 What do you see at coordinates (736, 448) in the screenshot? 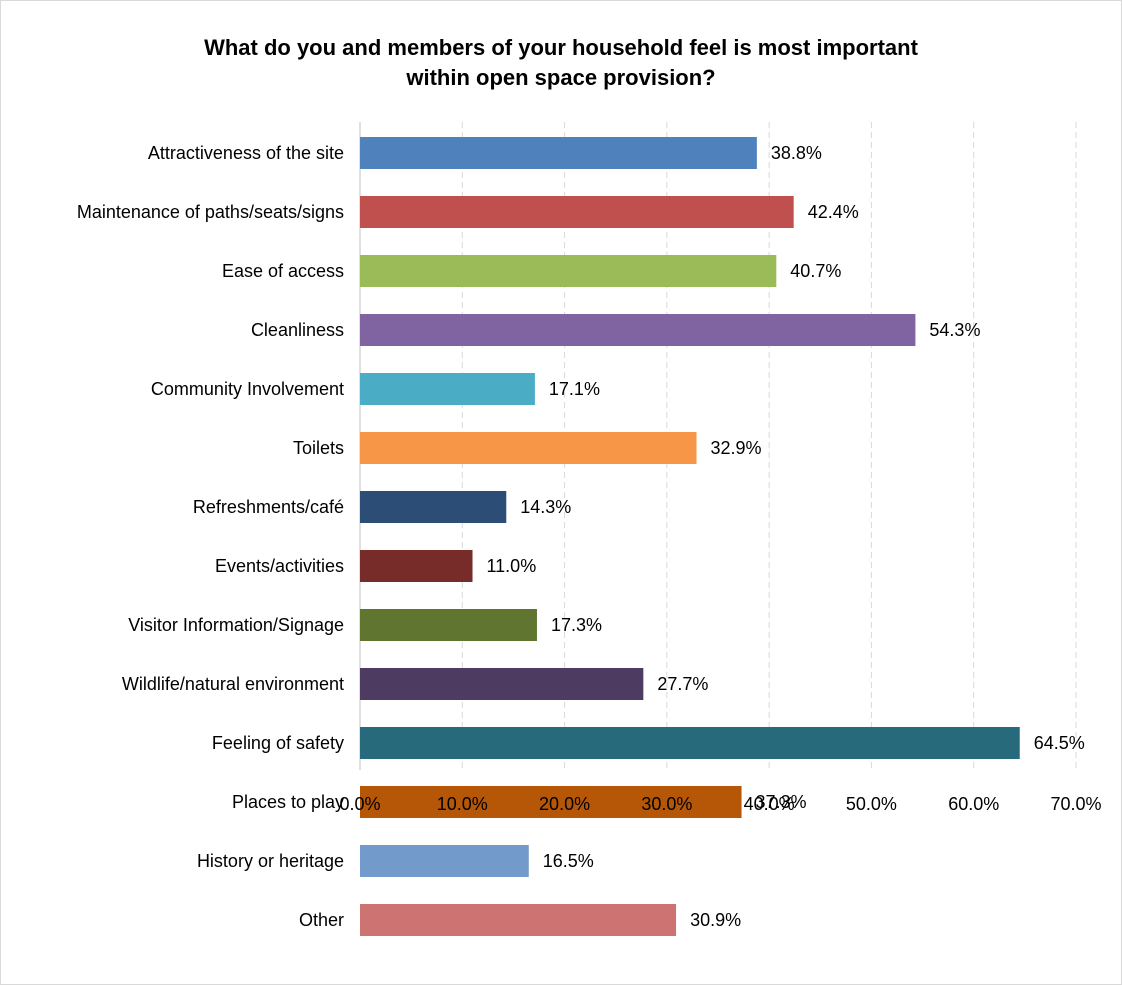
I see `value-label: 32.9%` at bounding box center [736, 448].